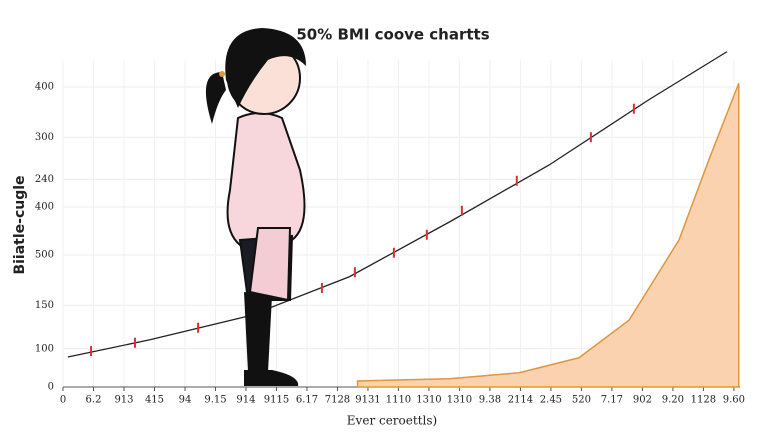  I want to click on x-tick-label: 6.17, so click(307, 400).